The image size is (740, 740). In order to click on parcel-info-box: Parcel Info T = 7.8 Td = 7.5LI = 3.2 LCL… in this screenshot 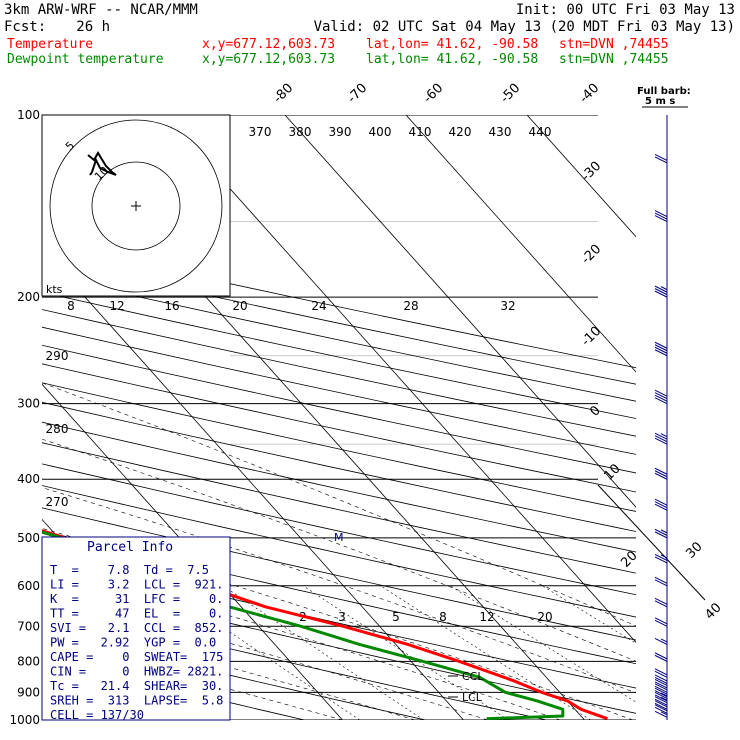, I will do `click(136, 629)`.